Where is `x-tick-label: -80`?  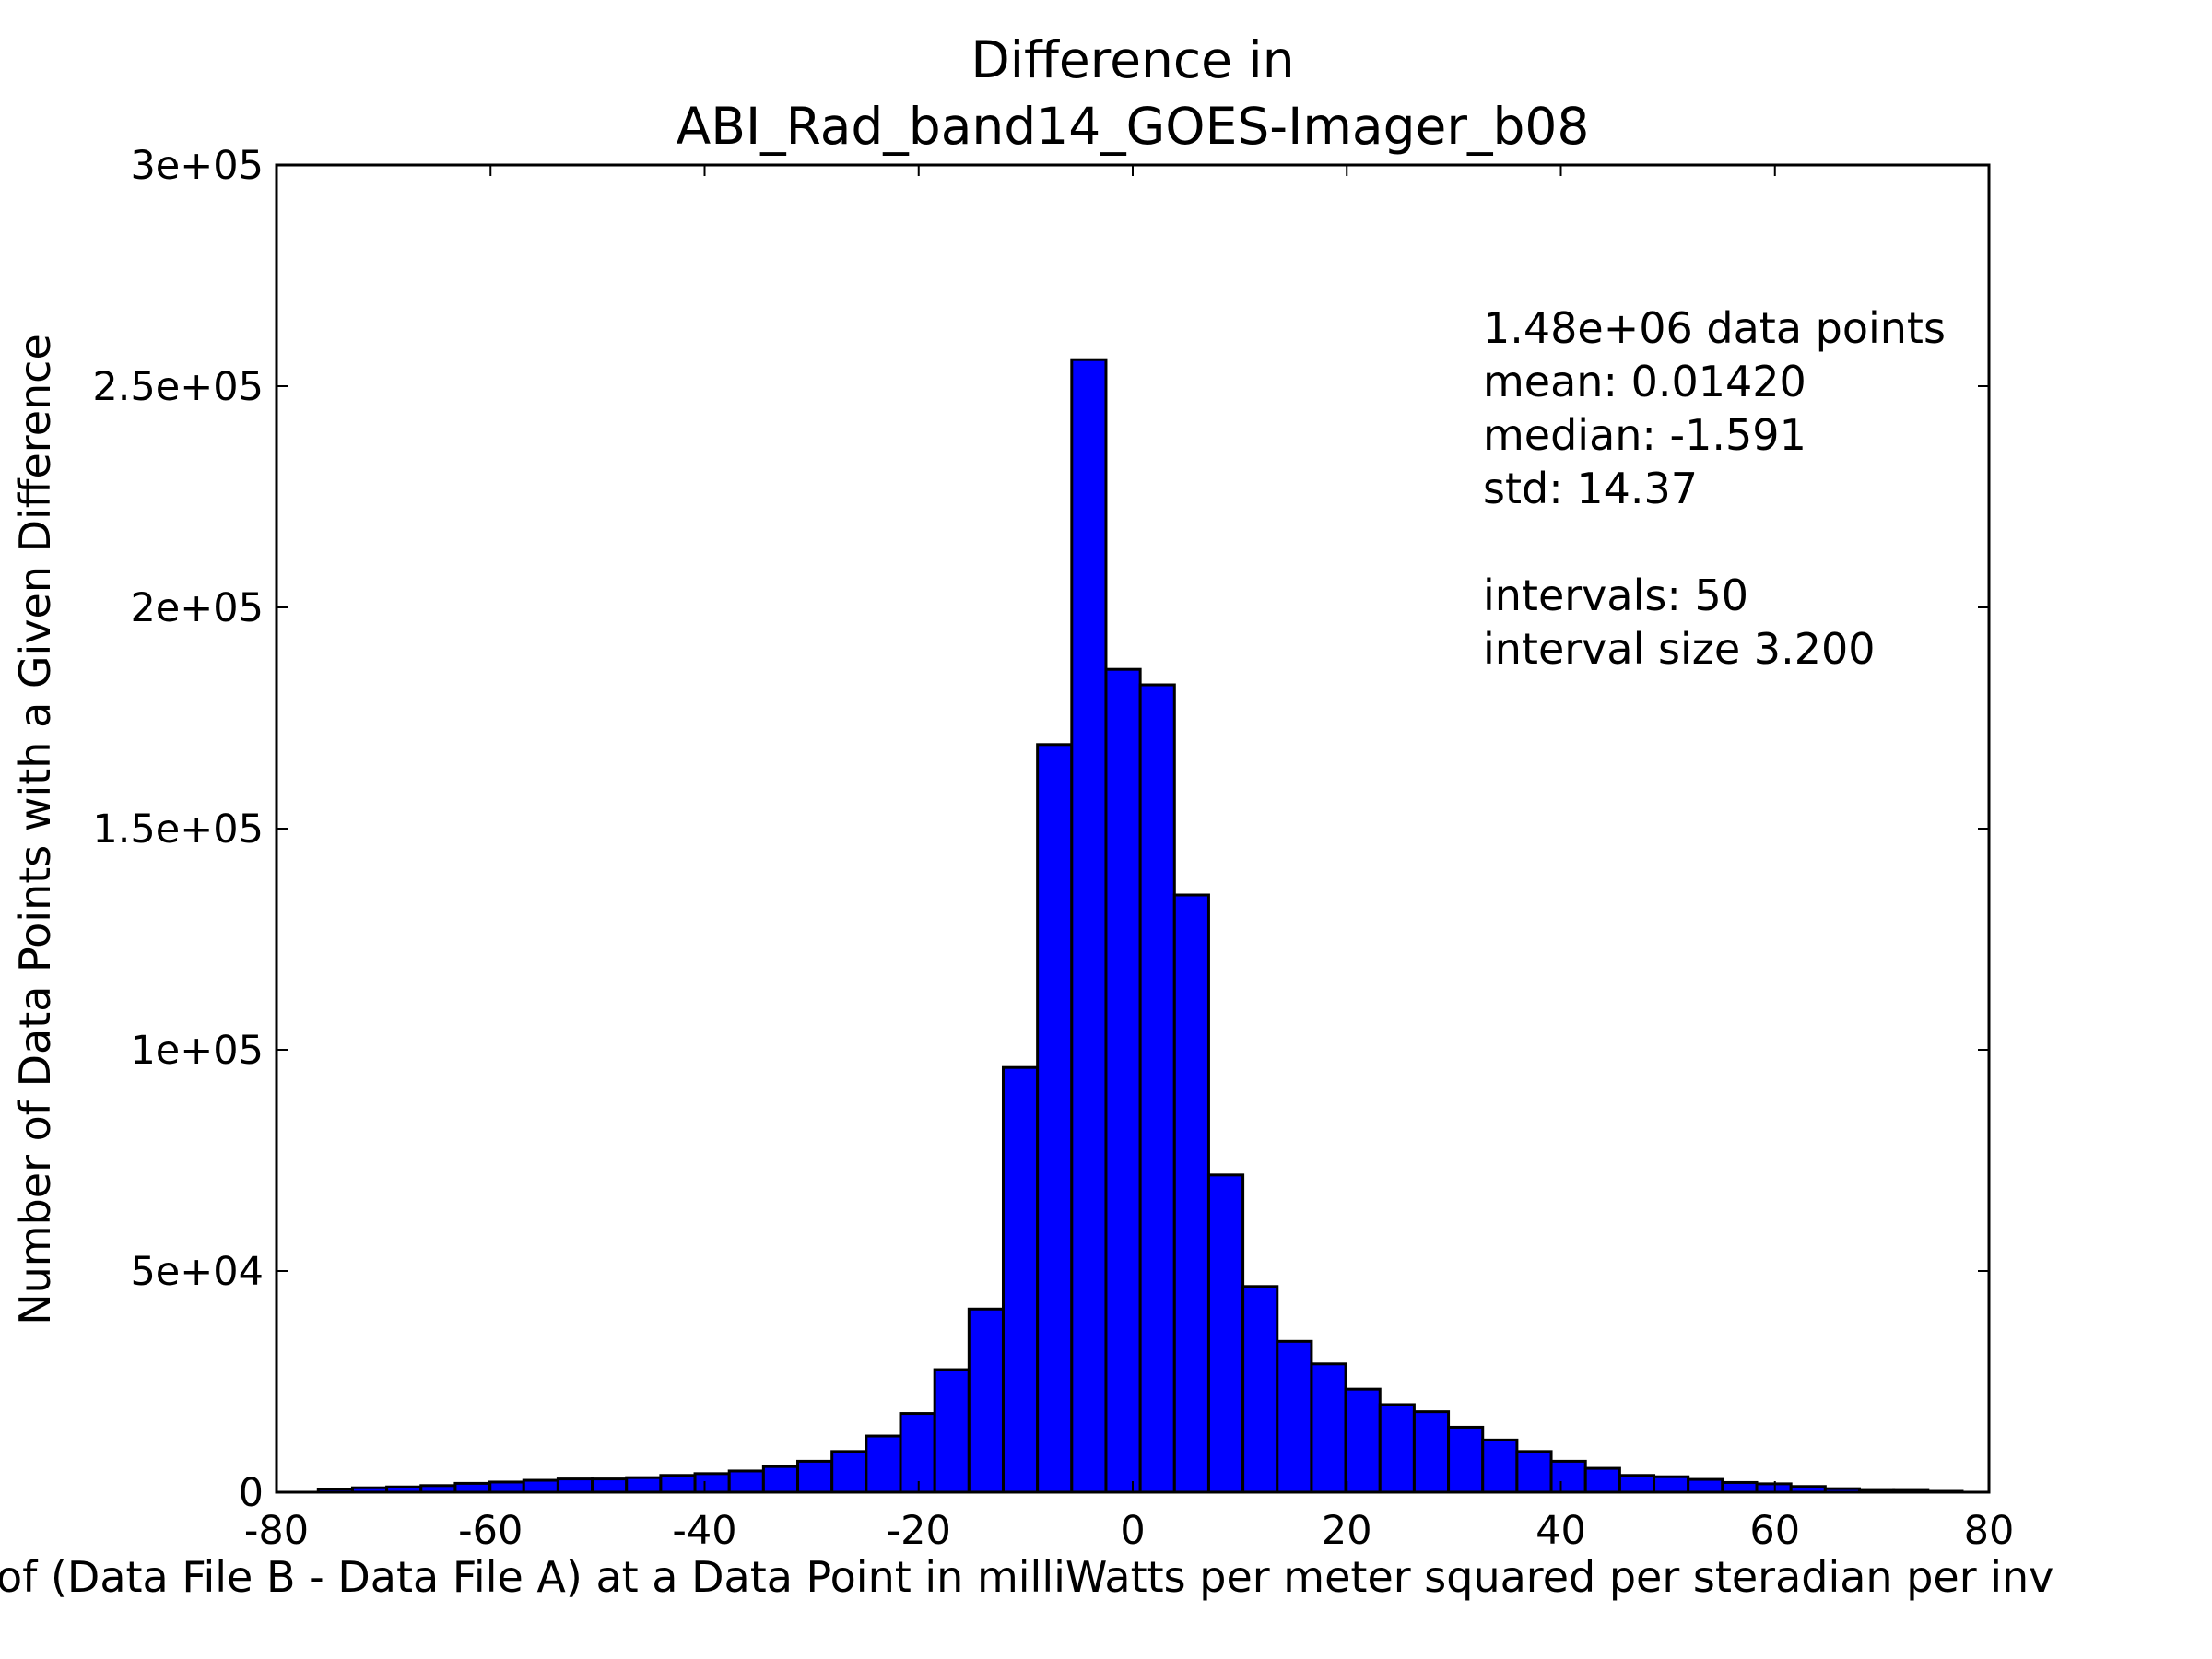 x-tick-label: -80 is located at coordinates (276, 1531).